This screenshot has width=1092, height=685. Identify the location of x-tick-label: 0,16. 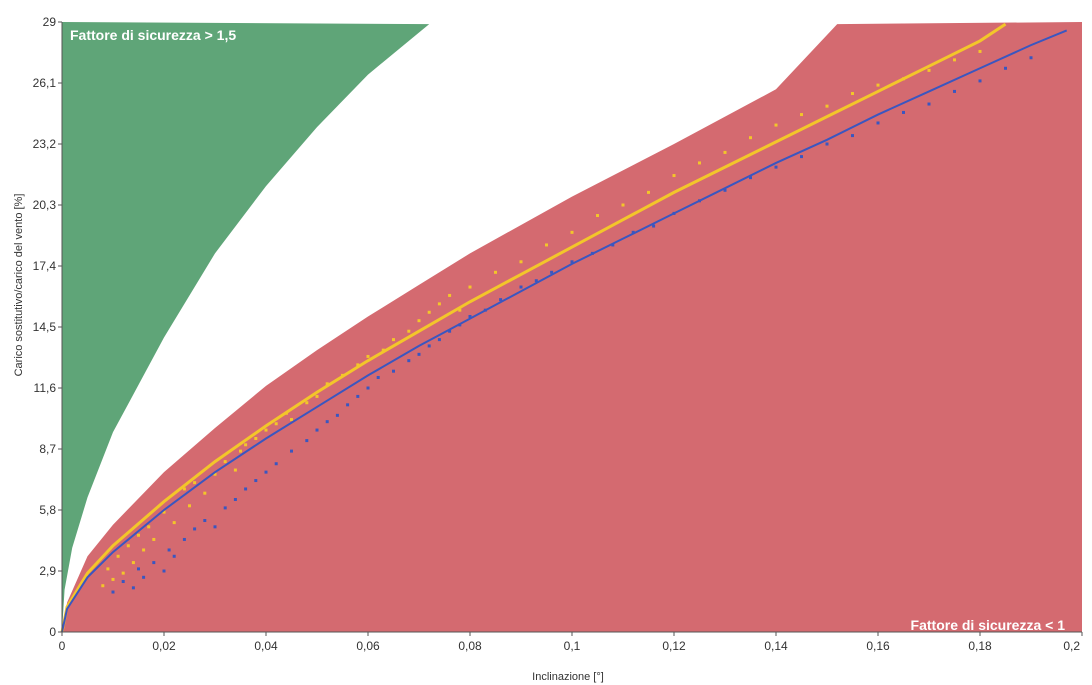
(878, 646).